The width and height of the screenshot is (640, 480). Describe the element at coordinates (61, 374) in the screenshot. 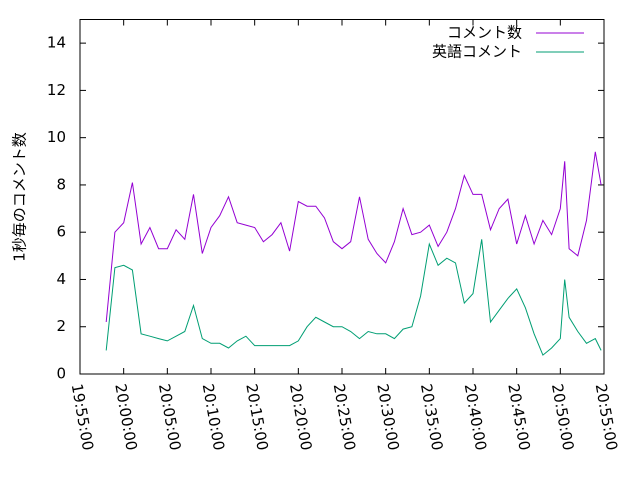

I see `y-tick-label: 0` at that location.